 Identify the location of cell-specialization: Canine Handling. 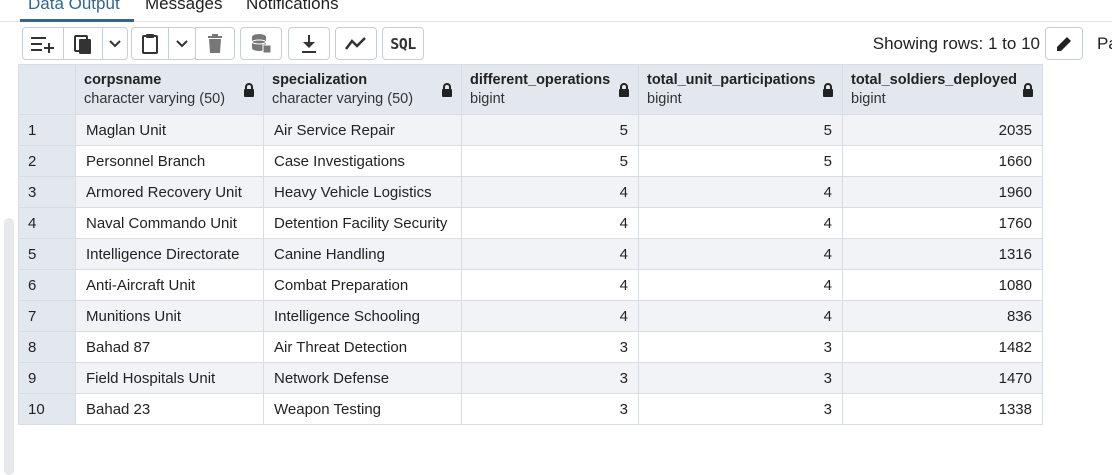
(362, 254).